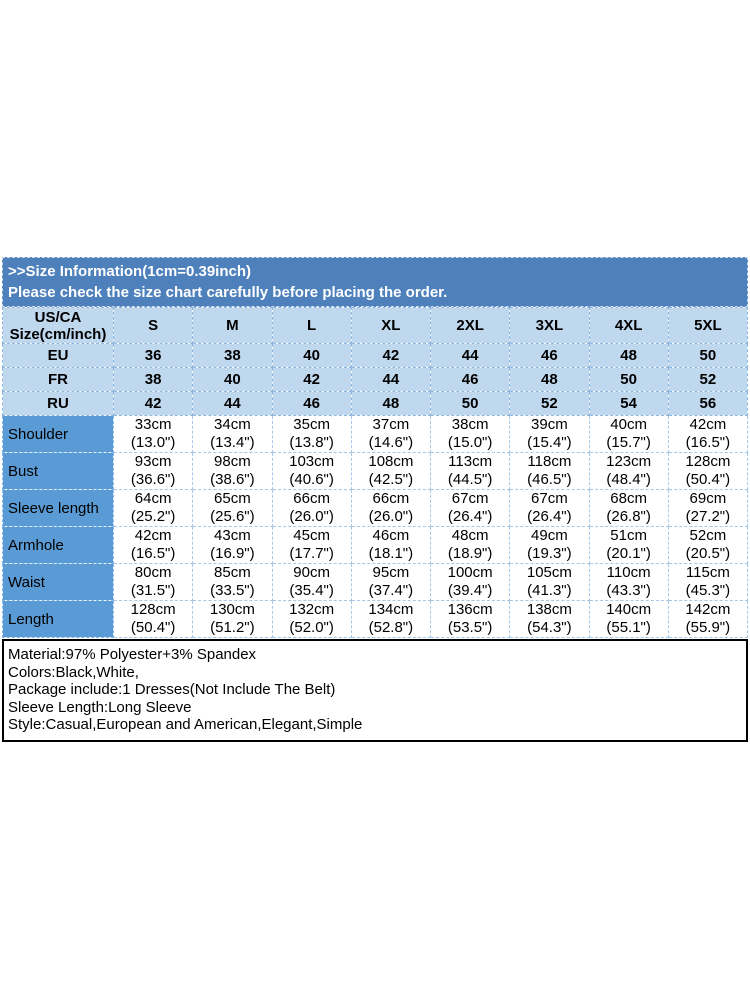 The width and height of the screenshot is (750, 1000). I want to click on region-size-value: 44, so click(470, 355).